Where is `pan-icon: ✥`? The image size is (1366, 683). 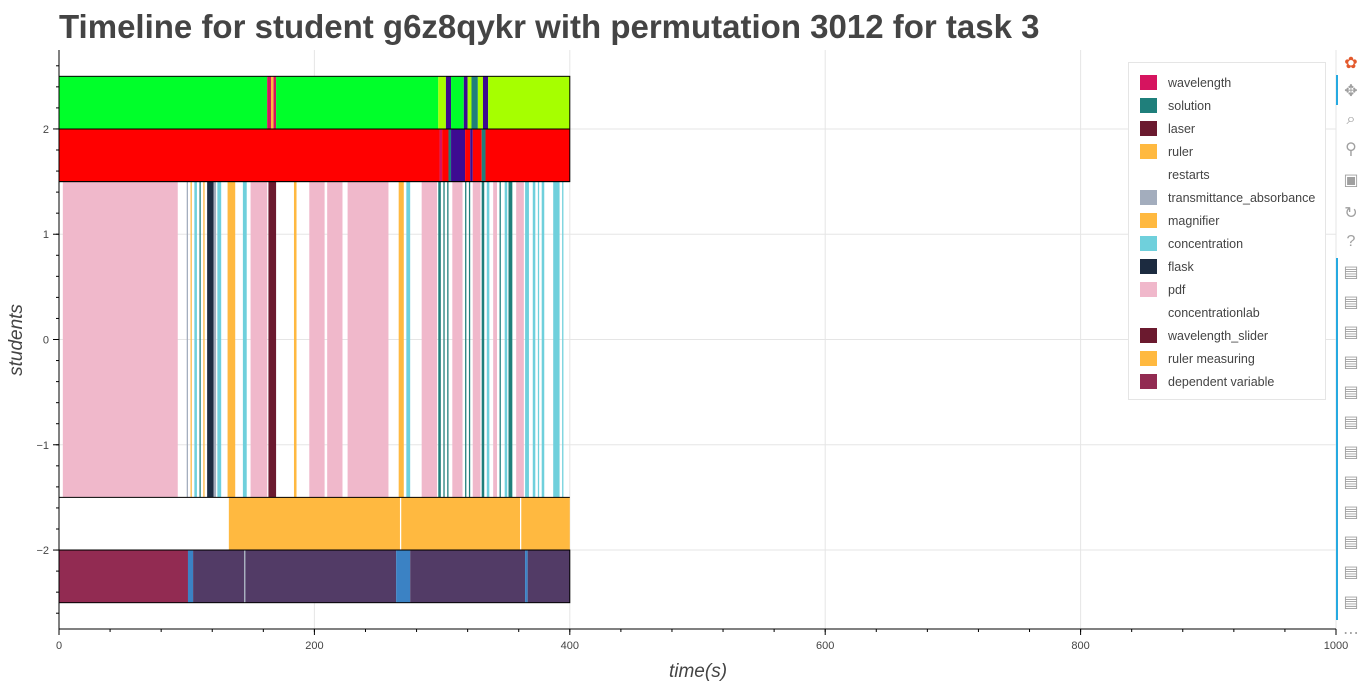 pan-icon: ✥ is located at coordinates (1351, 91).